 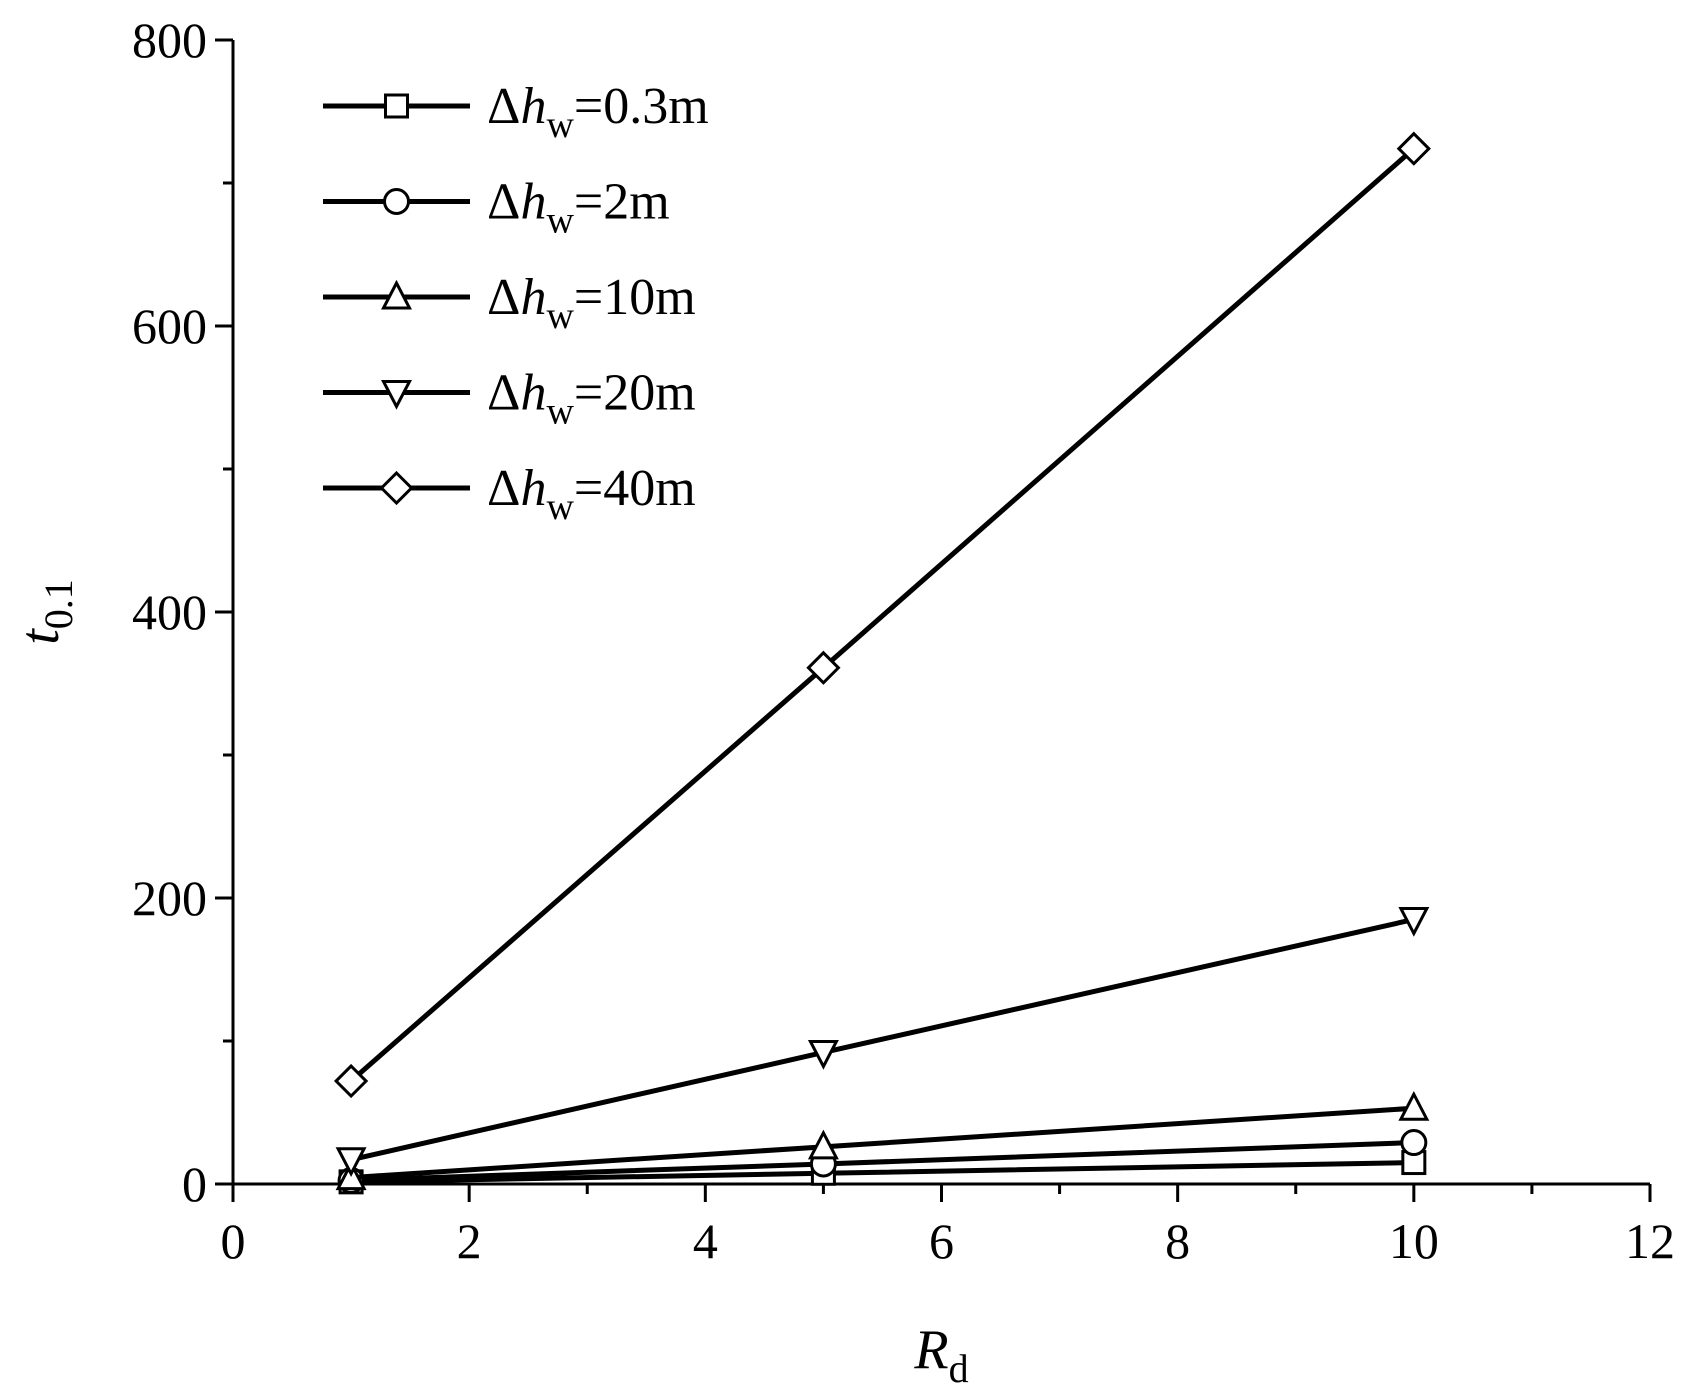 I want to click on legend-label: Δhw=0.3m, so click(x=598, y=112).